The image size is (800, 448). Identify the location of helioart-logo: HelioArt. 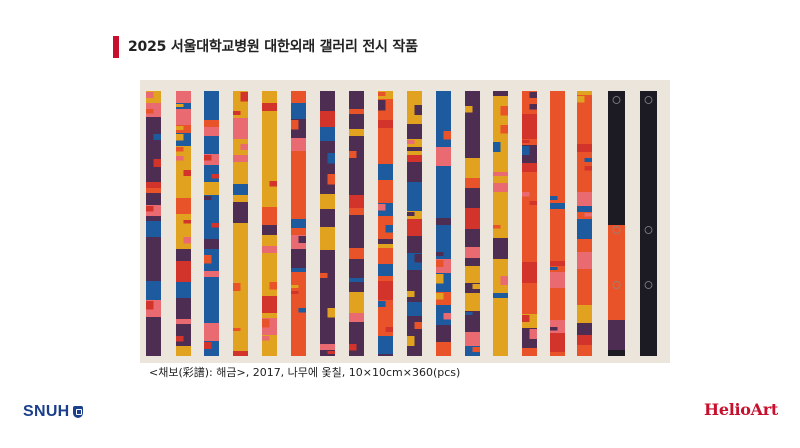
(741, 409).